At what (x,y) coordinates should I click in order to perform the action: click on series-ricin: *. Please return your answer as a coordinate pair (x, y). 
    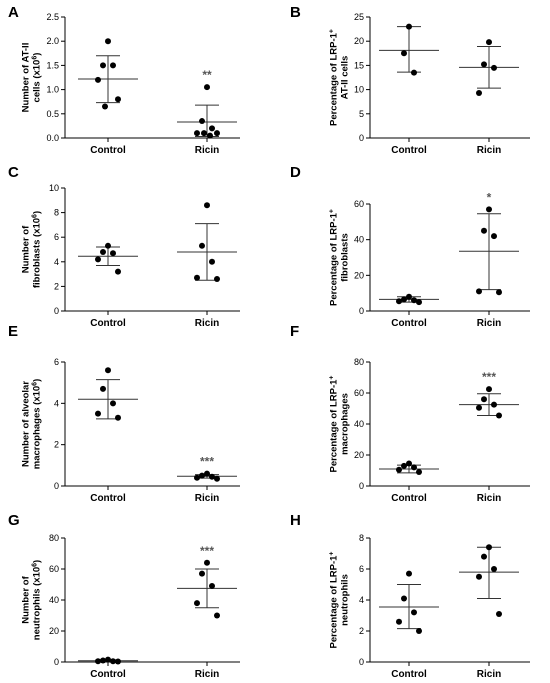
    Looking at the image, I should click on (489, 243).